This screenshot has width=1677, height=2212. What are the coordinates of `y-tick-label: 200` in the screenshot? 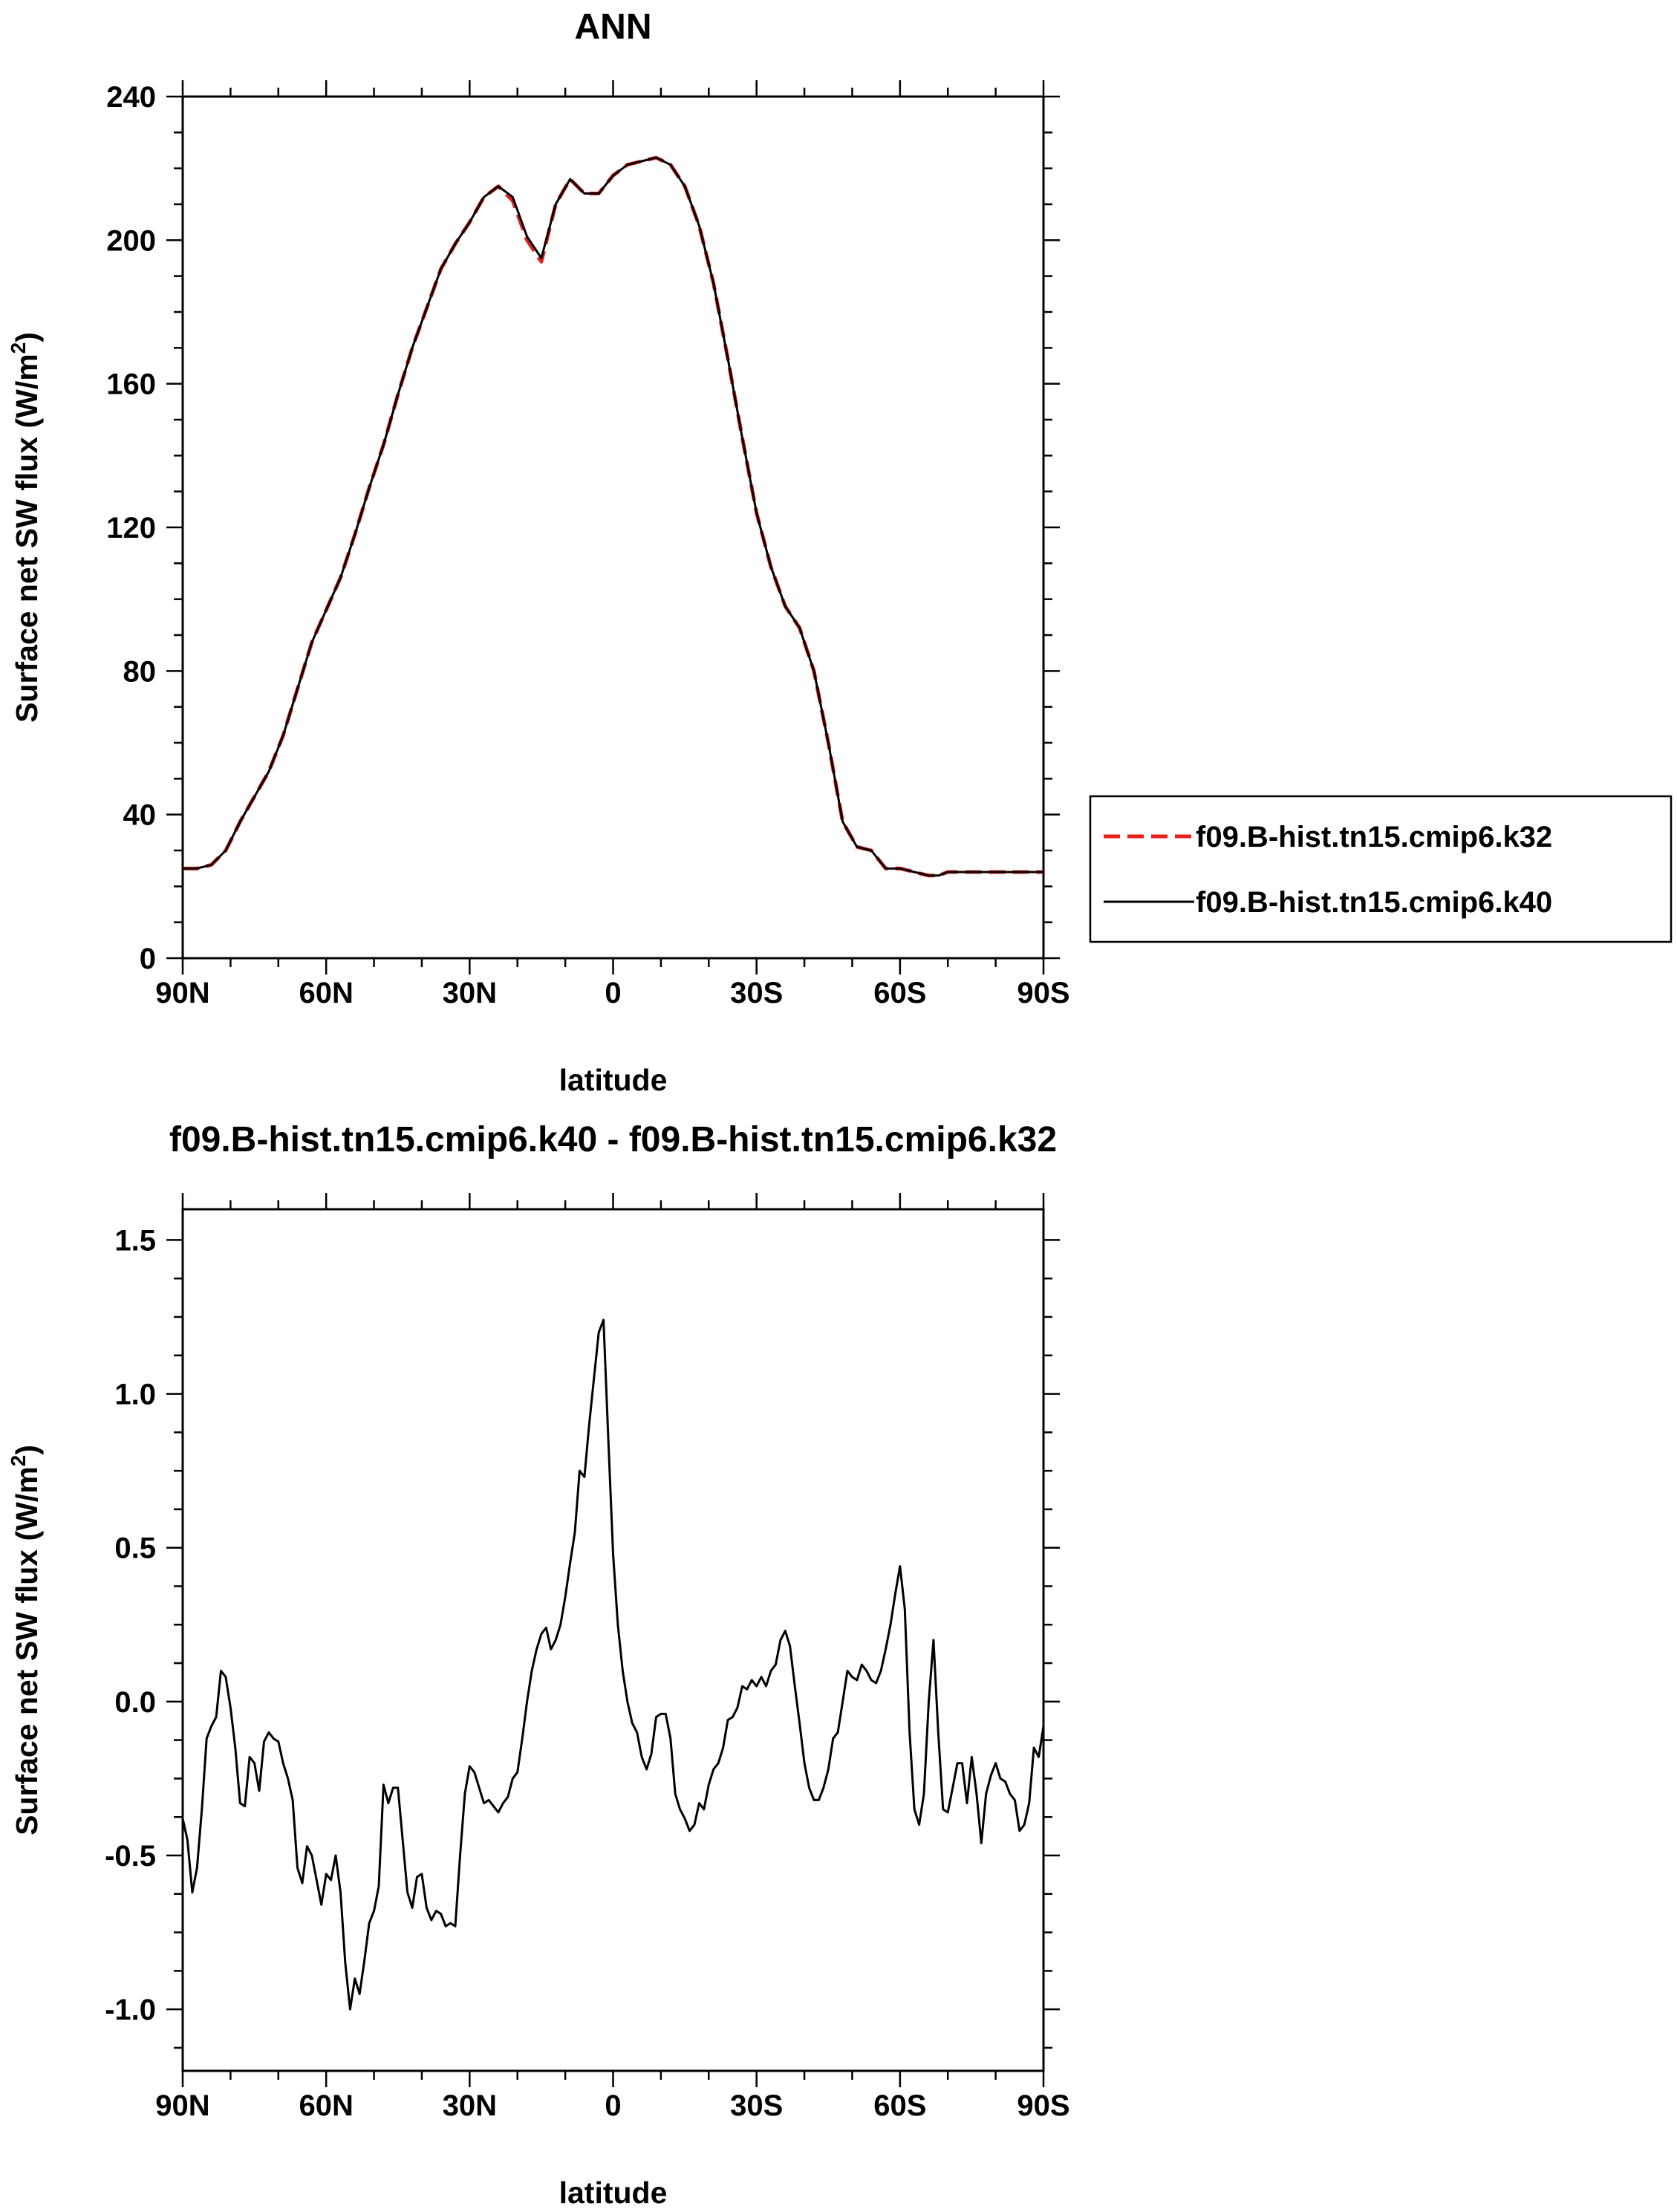 It's located at (131, 240).